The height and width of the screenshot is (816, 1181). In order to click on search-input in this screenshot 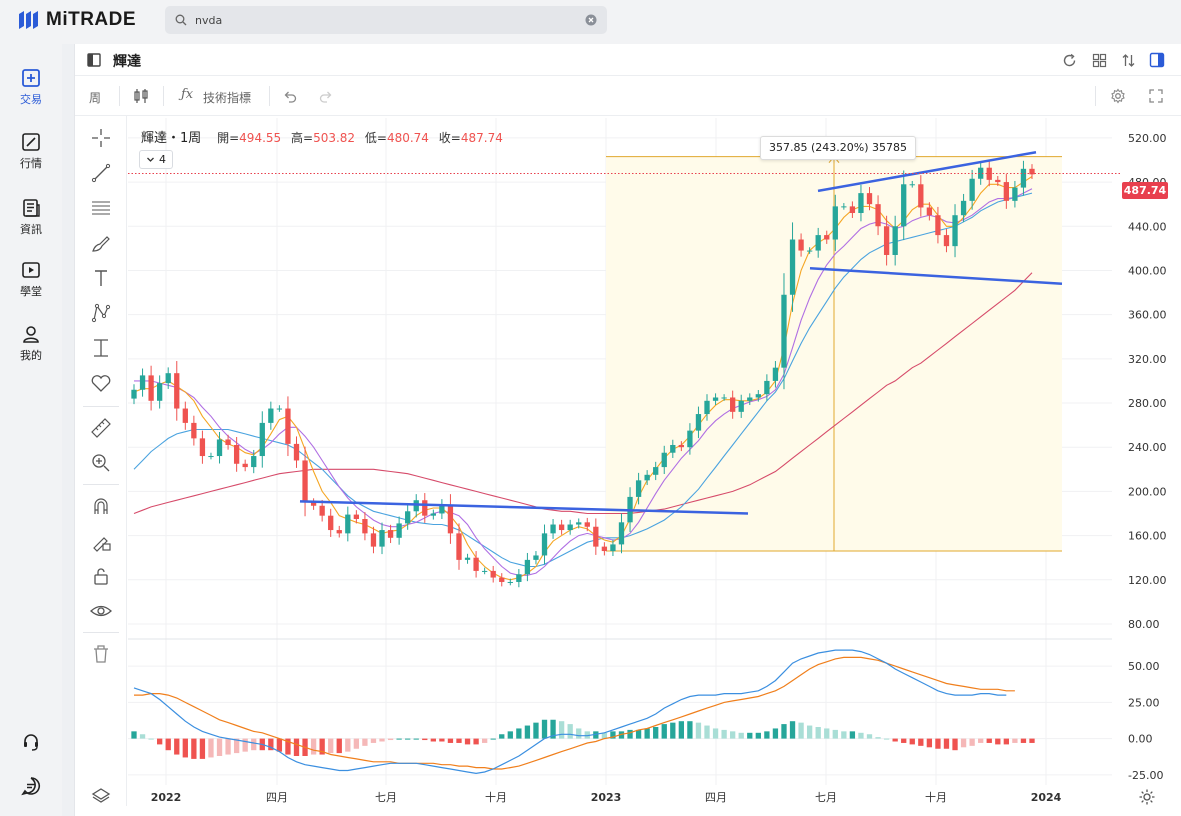, I will do `click(390, 20)`.